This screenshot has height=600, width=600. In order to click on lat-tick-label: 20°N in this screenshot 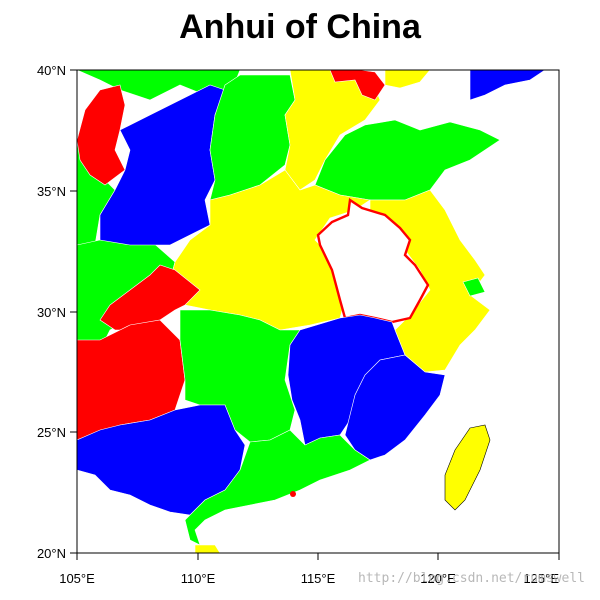, I will do `click(51, 553)`.